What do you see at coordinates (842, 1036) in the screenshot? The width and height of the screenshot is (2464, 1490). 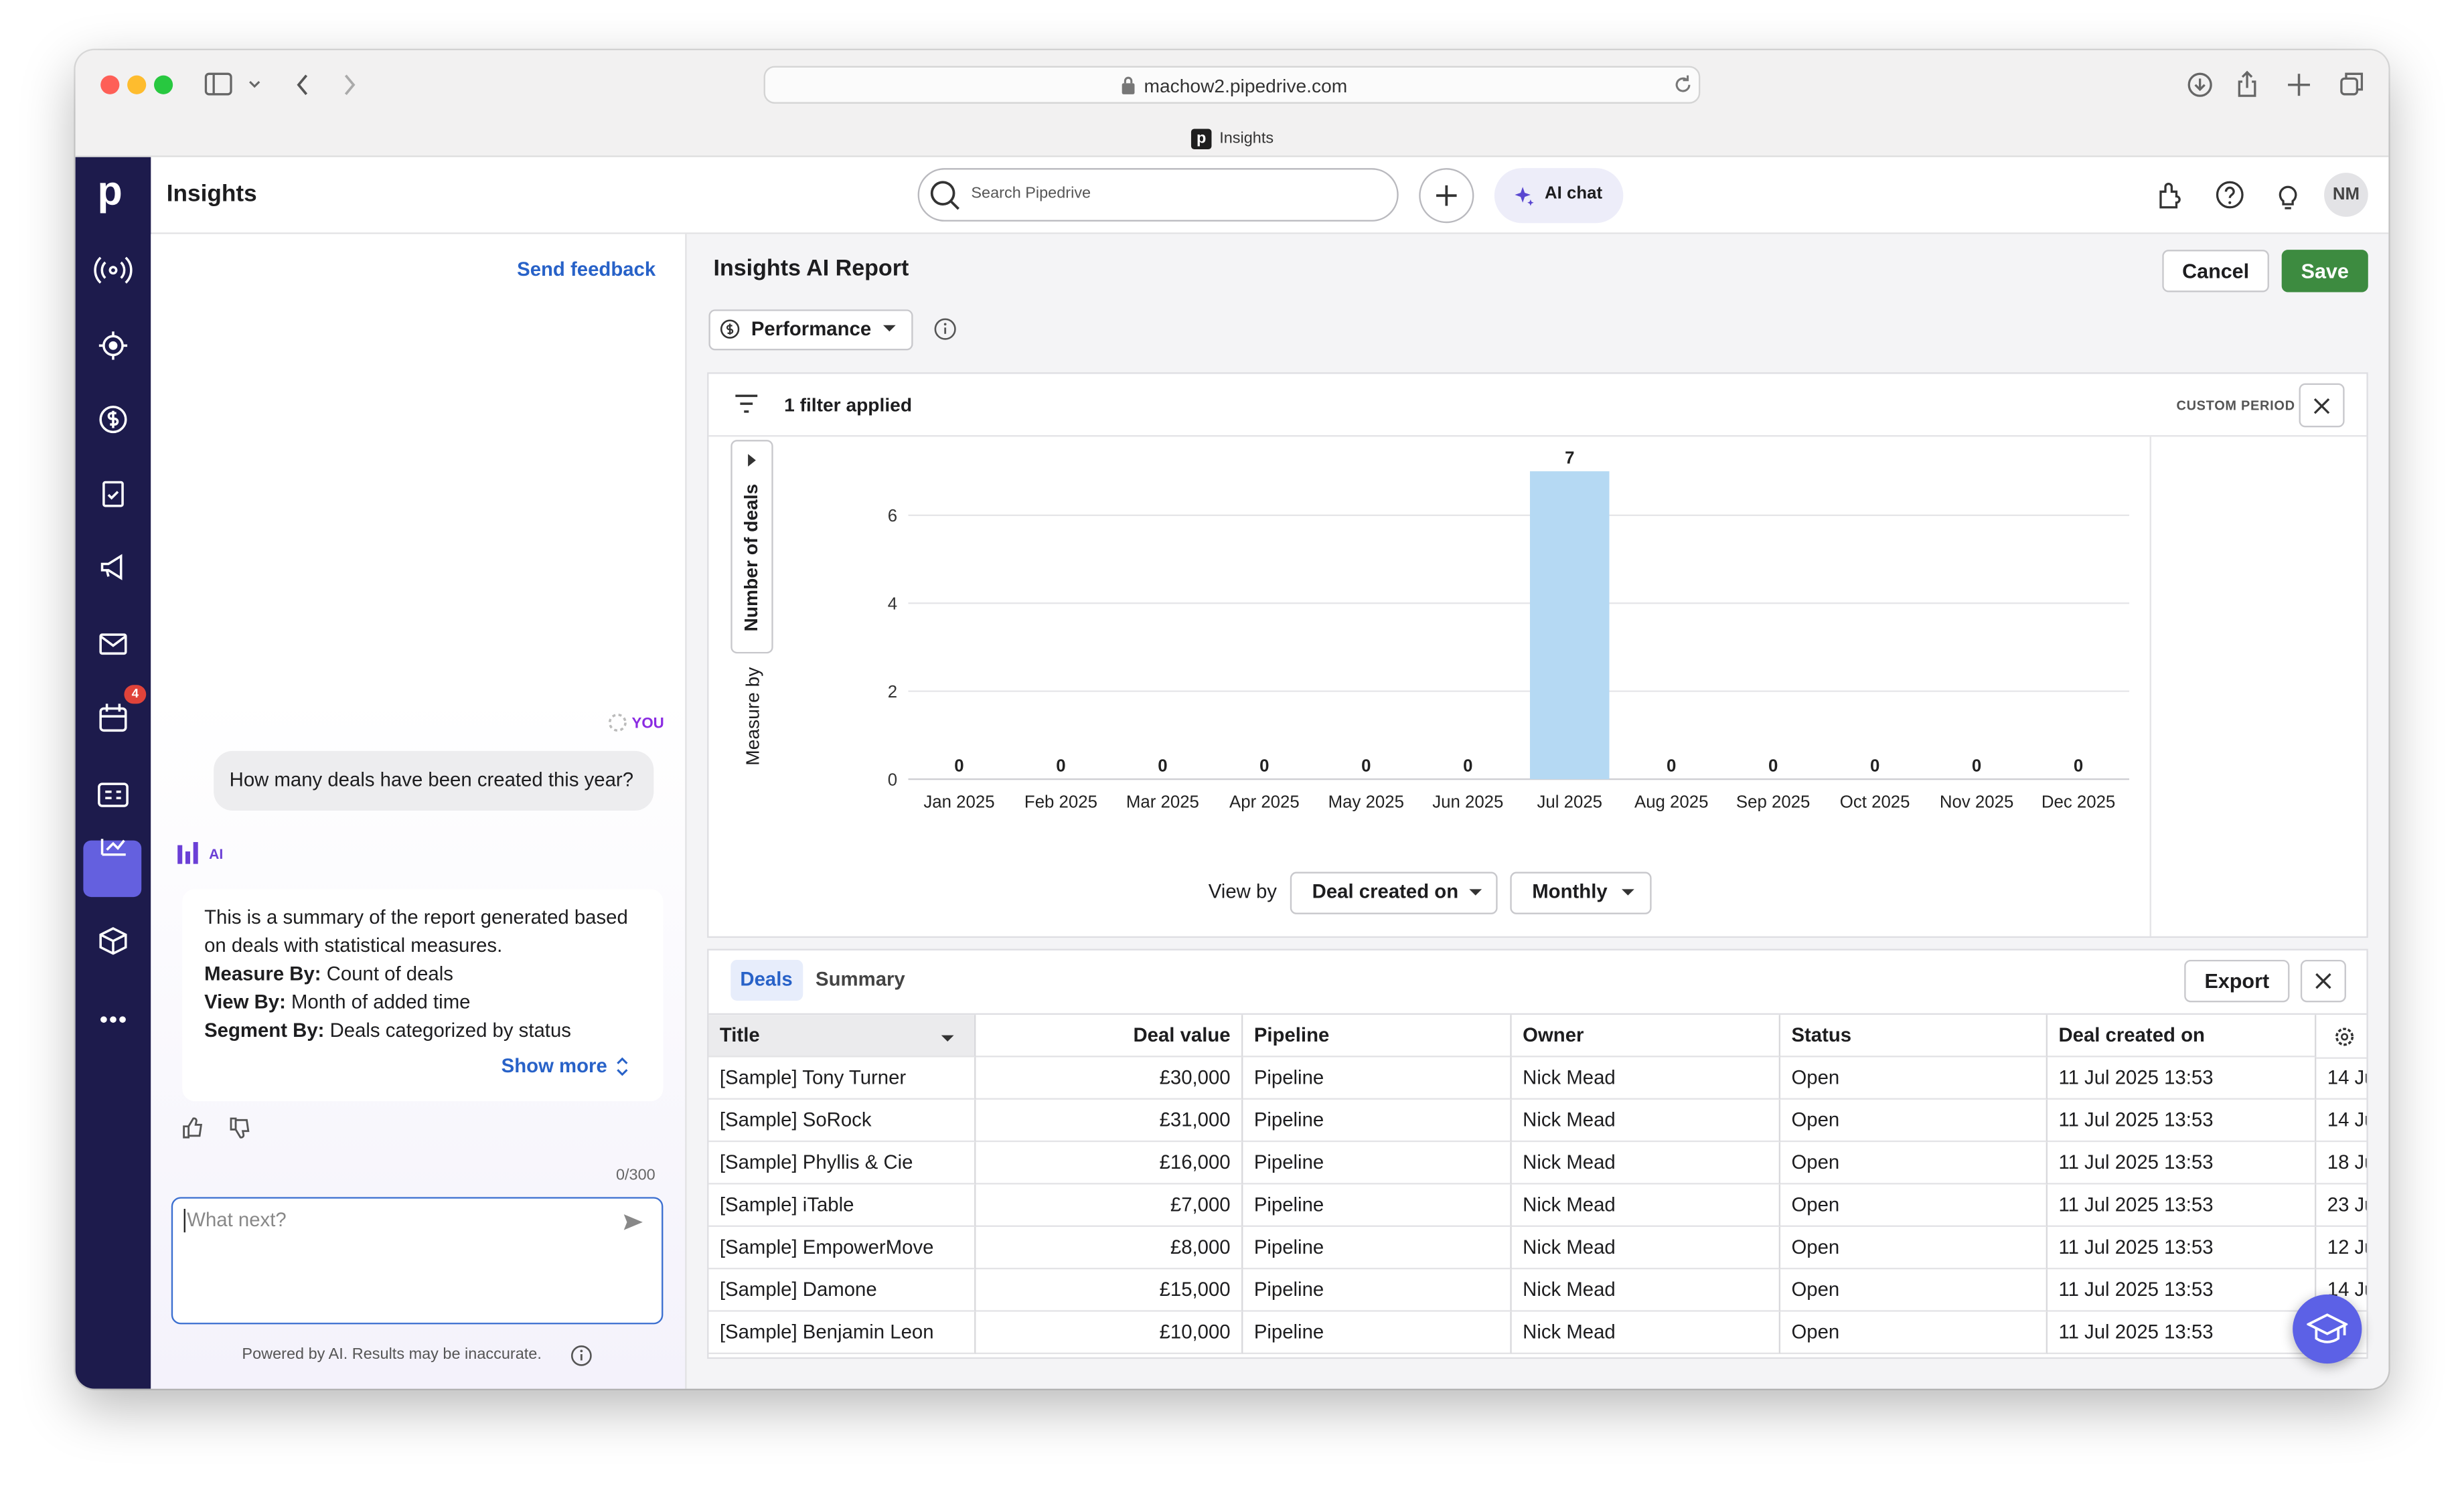 I see `column-header: Title` at bounding box center [842, 1036].